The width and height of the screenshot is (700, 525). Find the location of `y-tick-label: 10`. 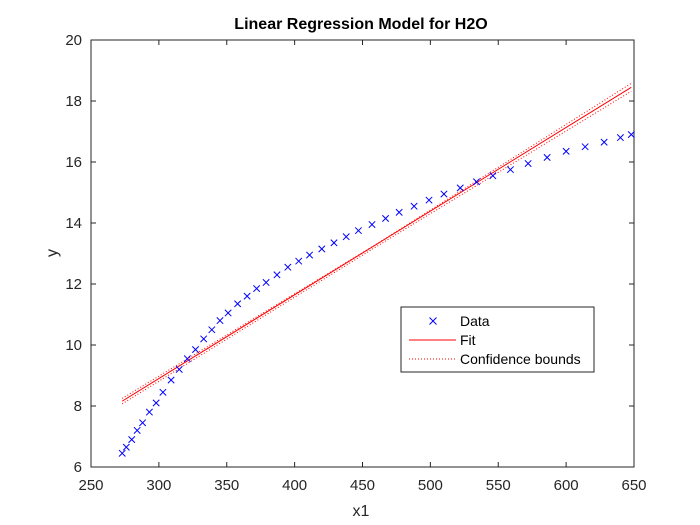

y-tick-label: 10 is located at coordinates (73, 345).